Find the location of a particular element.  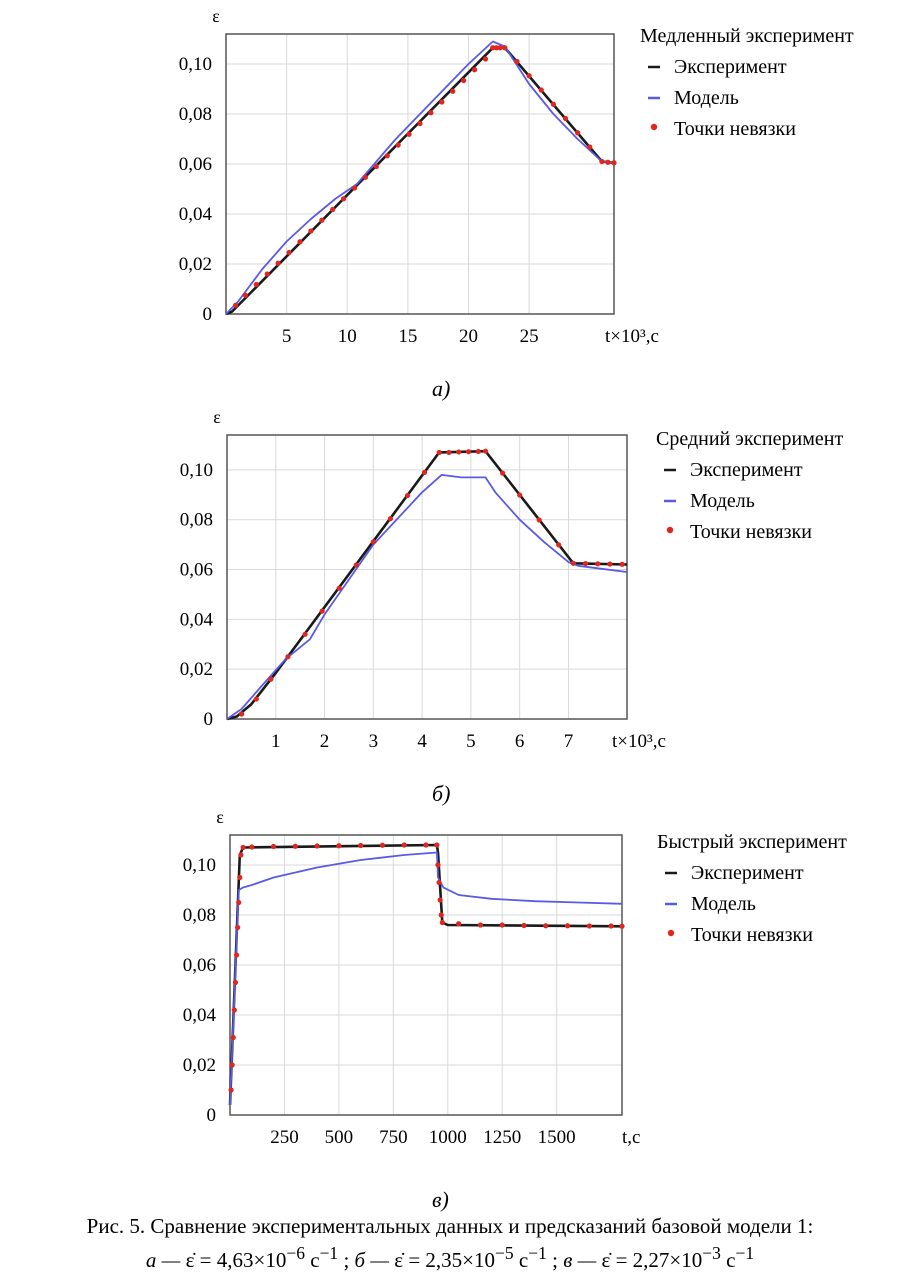

x-tick-label: 10 is located at coordinates (347, 336).